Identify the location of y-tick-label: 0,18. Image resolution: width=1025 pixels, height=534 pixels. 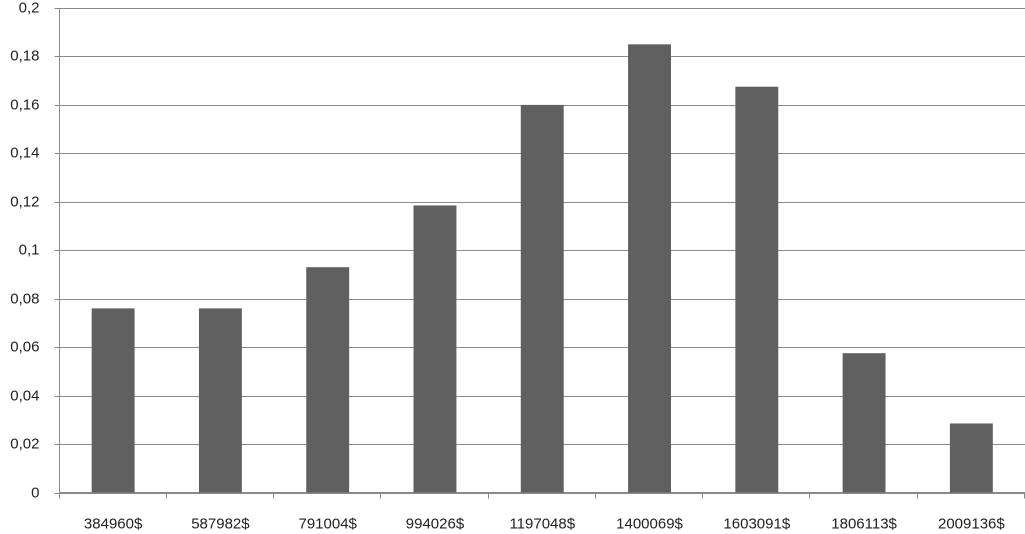
(24, 55).